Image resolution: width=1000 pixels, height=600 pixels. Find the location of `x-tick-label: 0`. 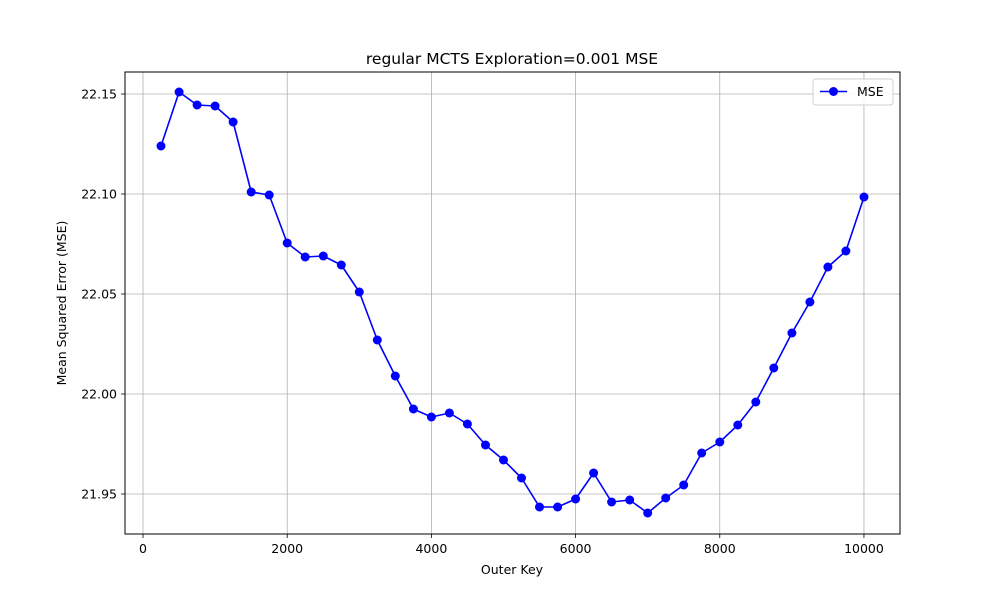

x-tick-label: 0 is located at coordinates (143, 548).